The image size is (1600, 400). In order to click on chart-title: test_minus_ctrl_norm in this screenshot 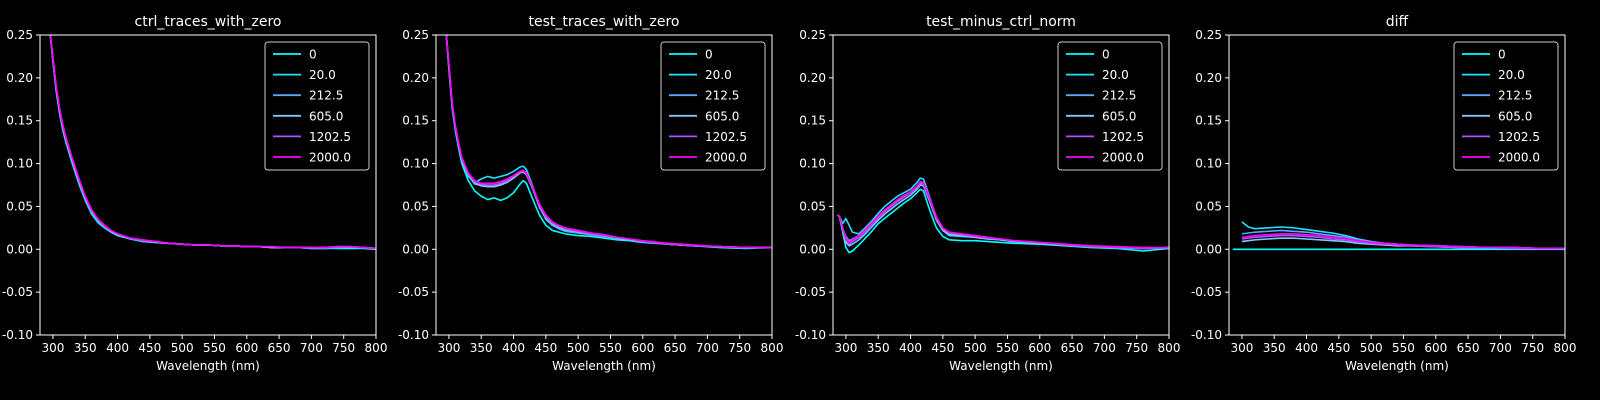, I will do `click(1001, 22)`.